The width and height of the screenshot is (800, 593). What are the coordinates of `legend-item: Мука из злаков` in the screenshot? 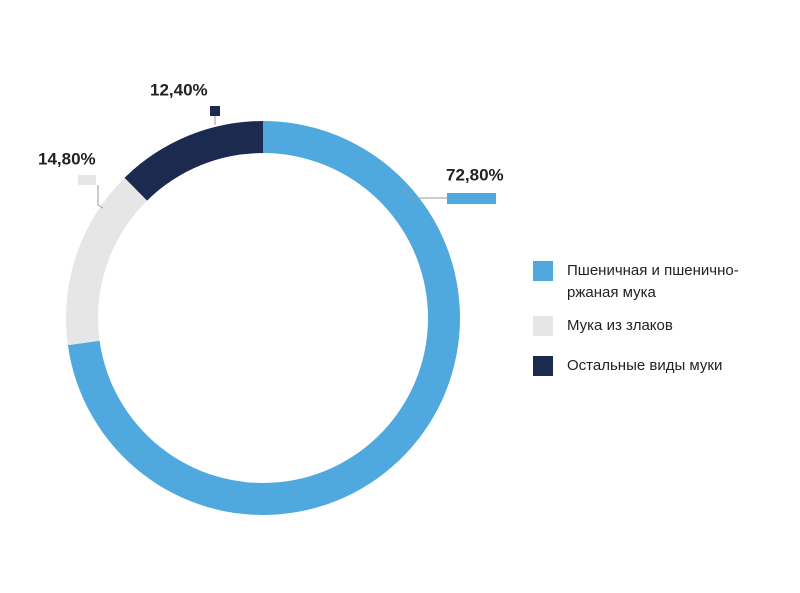 It's located at (653, 326).